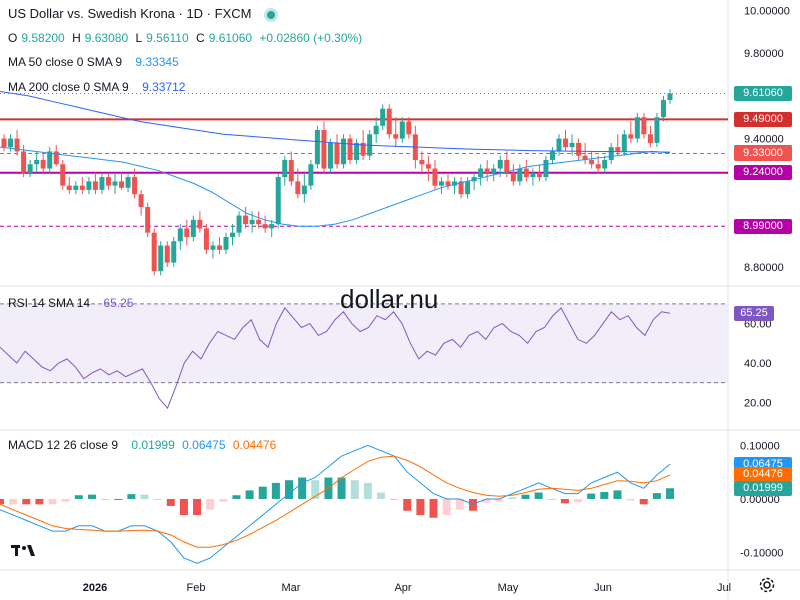  Describe the element at coordinates (24, 550) in the screenshot. I see `tradingview-logo-icon` at that location.